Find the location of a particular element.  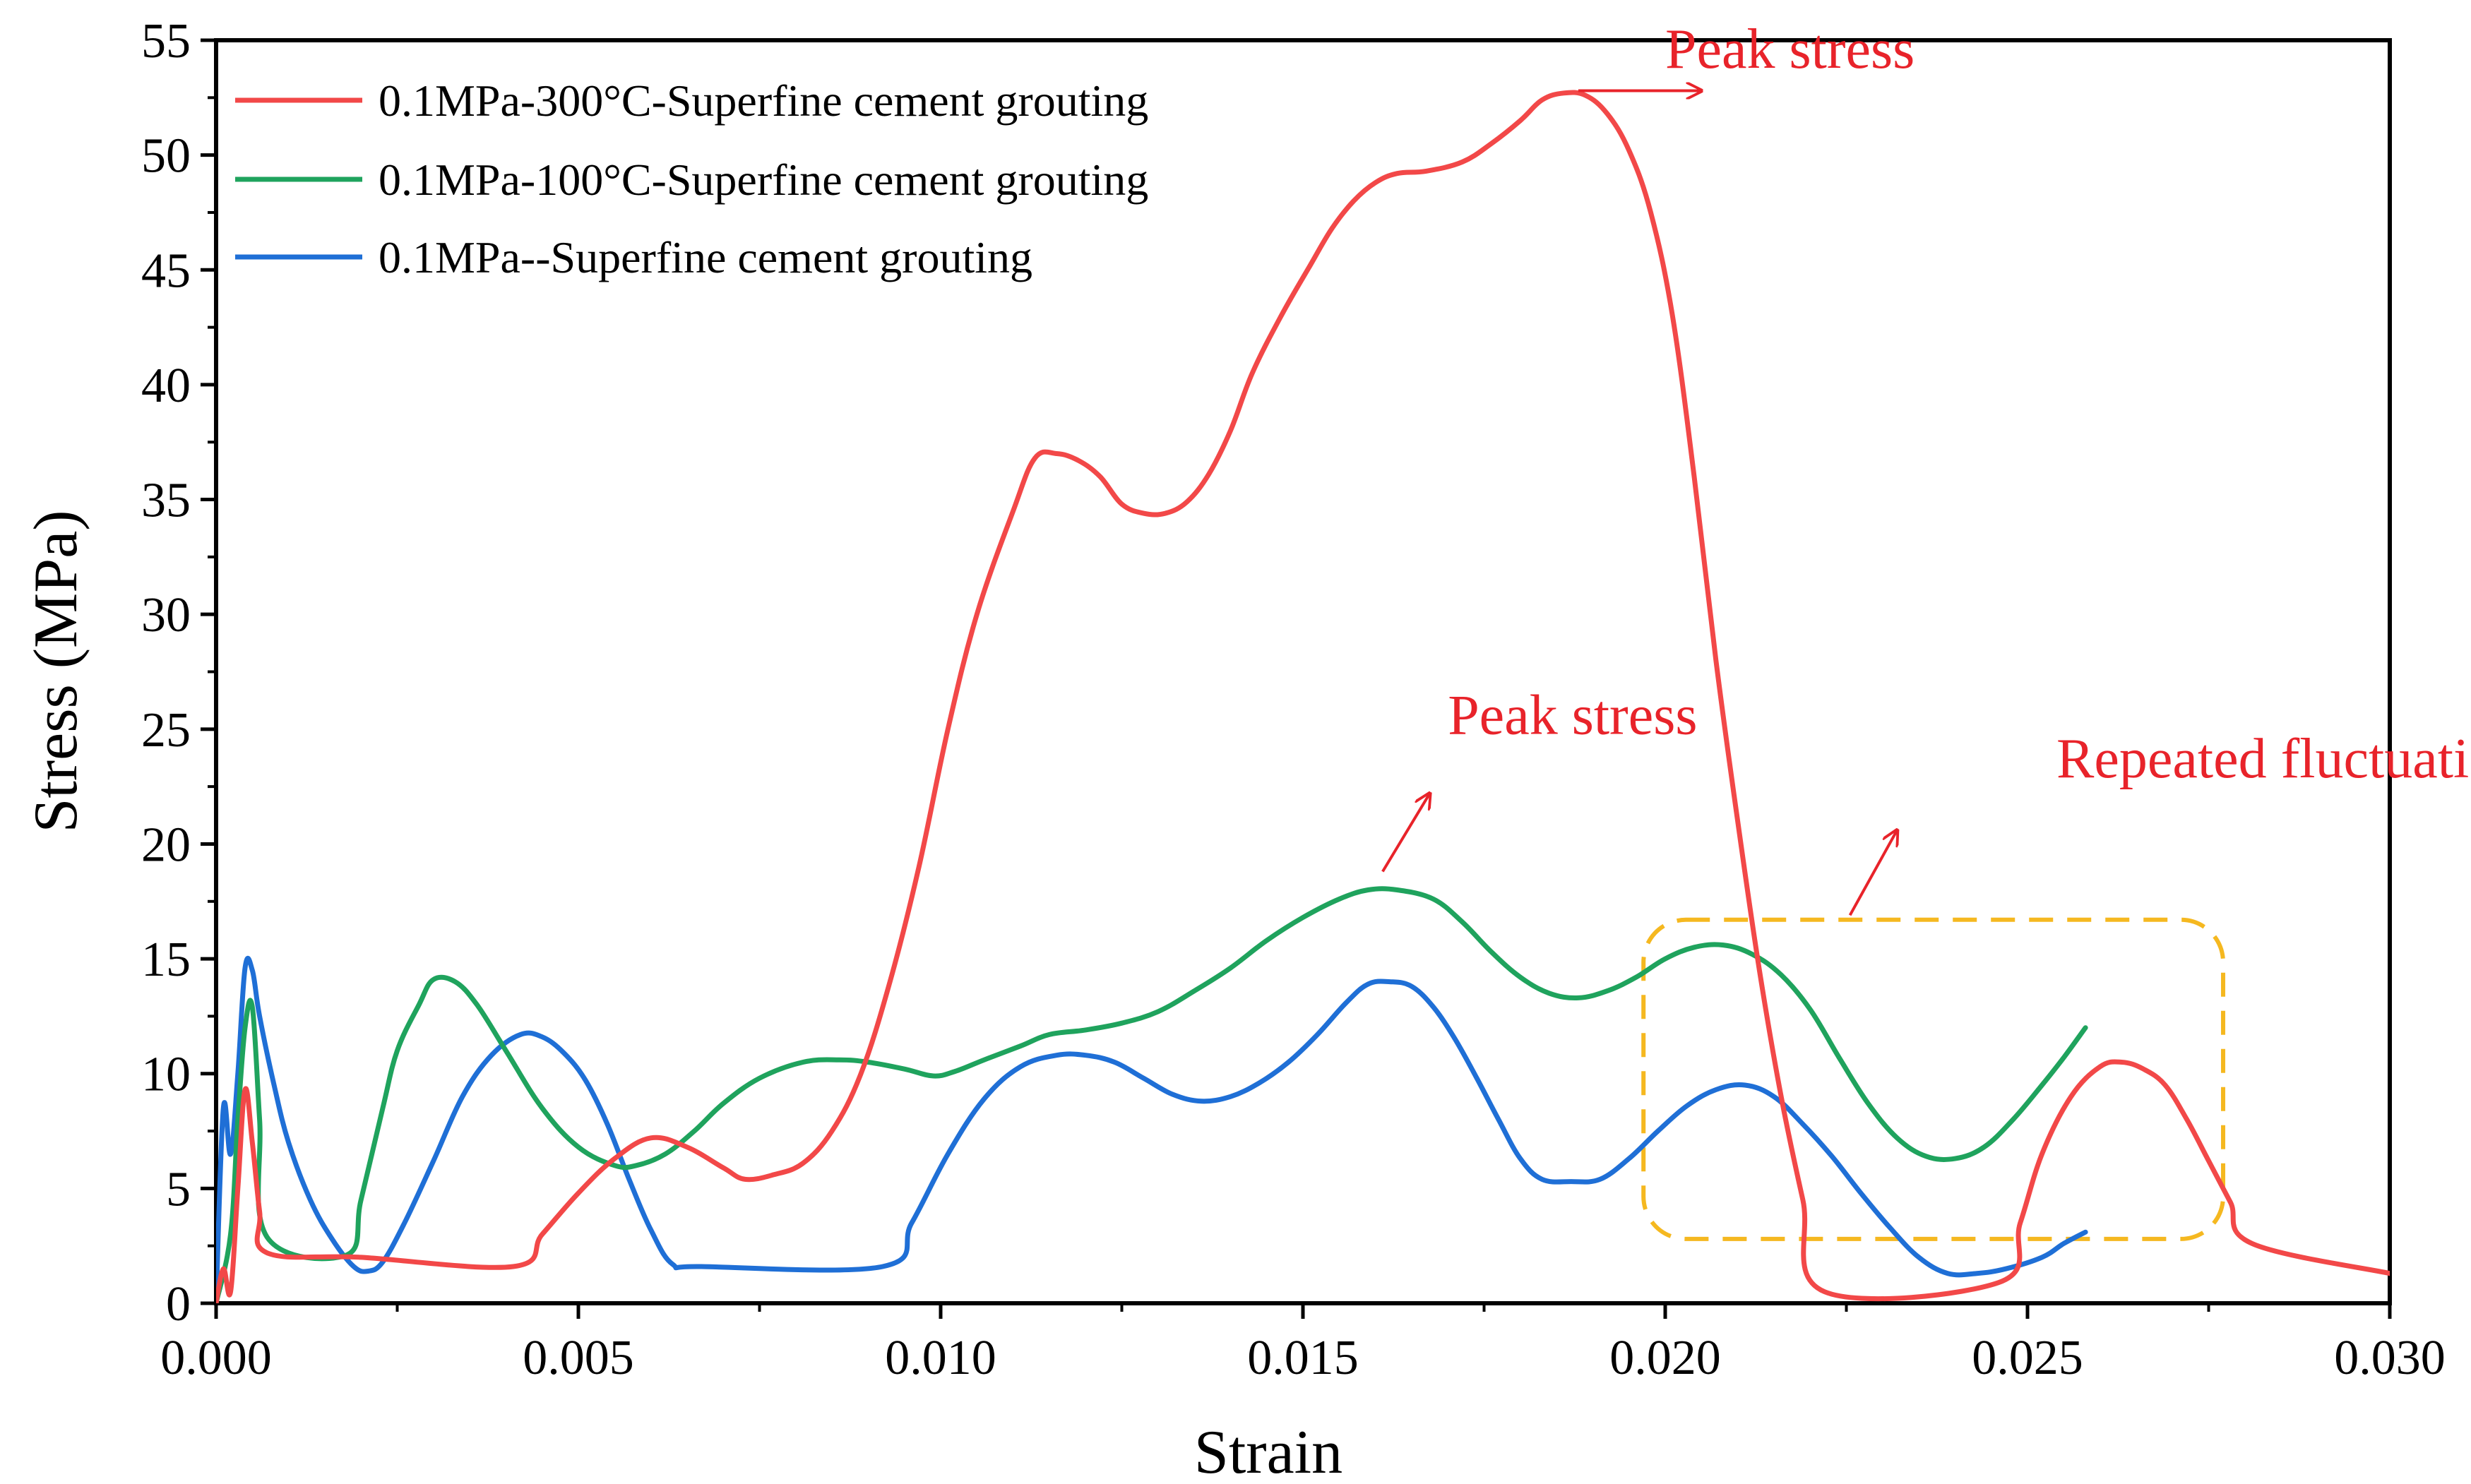

y-tick-label: 0 is located at coordinates (178, 1304).